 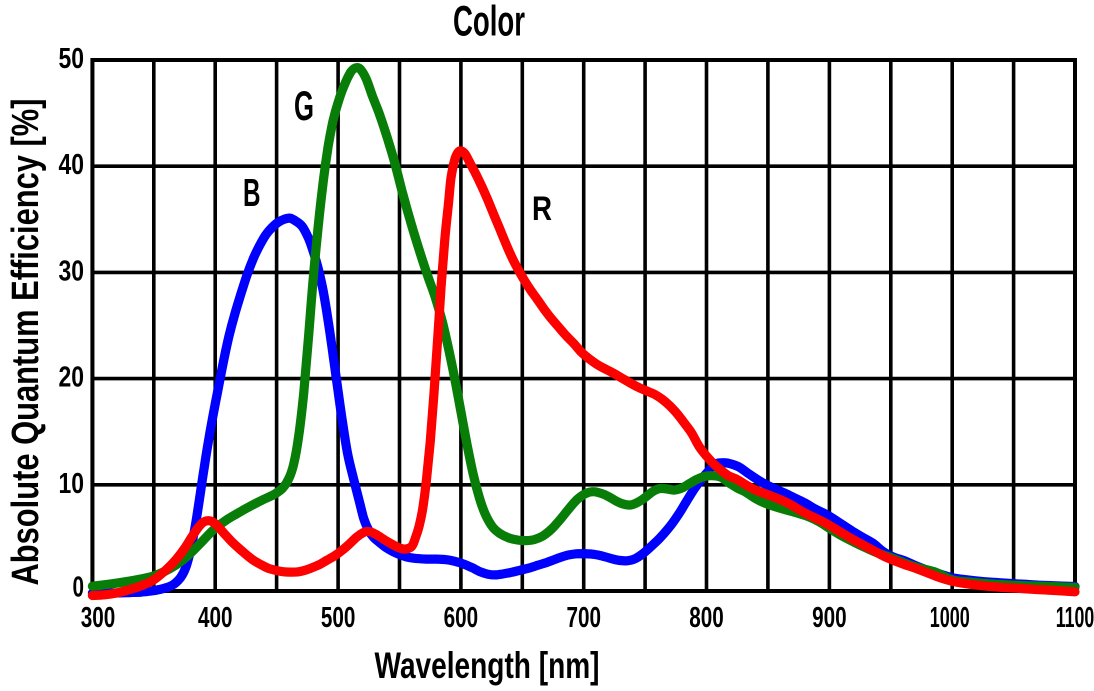 What do you see at coordinates (461, 618) in the screenshot?
I see `svg-text: 600` at bounding box center [461, 618].